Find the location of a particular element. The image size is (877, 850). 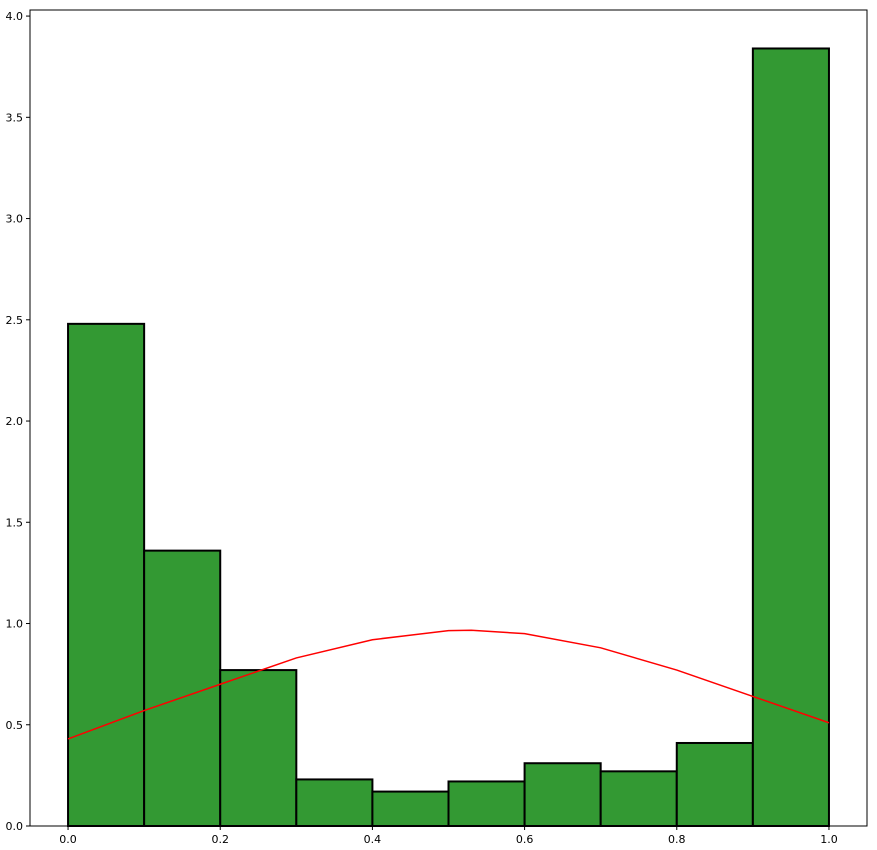

y-axis: 0.0 0.5 1.0 1.5 2.0 2.5 3.0 3.5 4.0 is located at coordinates (18, 421).